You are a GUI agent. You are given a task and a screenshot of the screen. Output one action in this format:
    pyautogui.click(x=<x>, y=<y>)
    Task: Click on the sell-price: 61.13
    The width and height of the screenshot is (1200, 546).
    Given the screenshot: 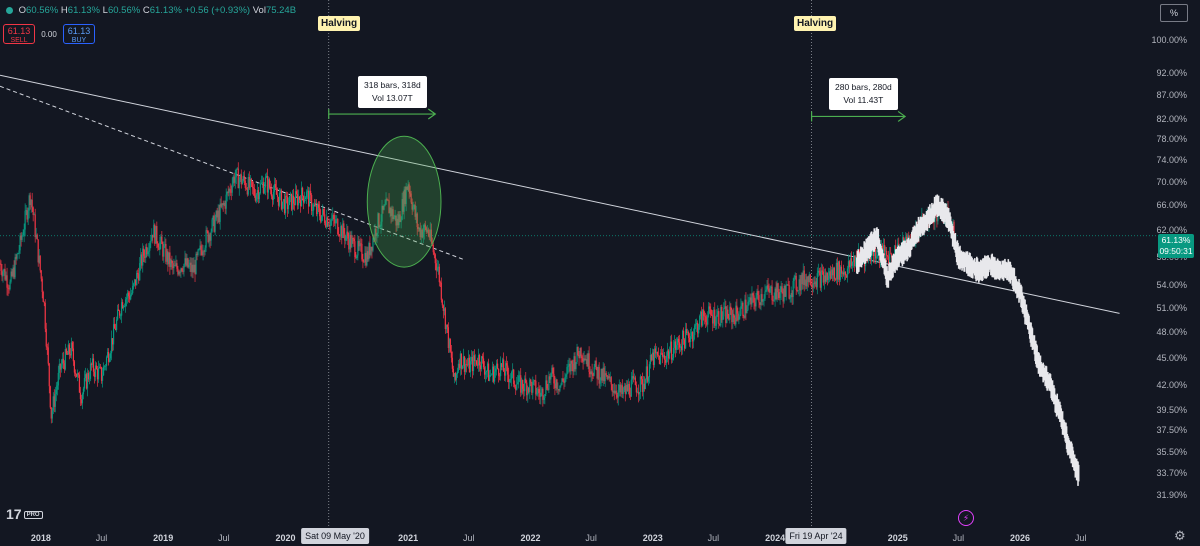 What is the action you would take?
    pyautogui.click(x=19, y=31)
    